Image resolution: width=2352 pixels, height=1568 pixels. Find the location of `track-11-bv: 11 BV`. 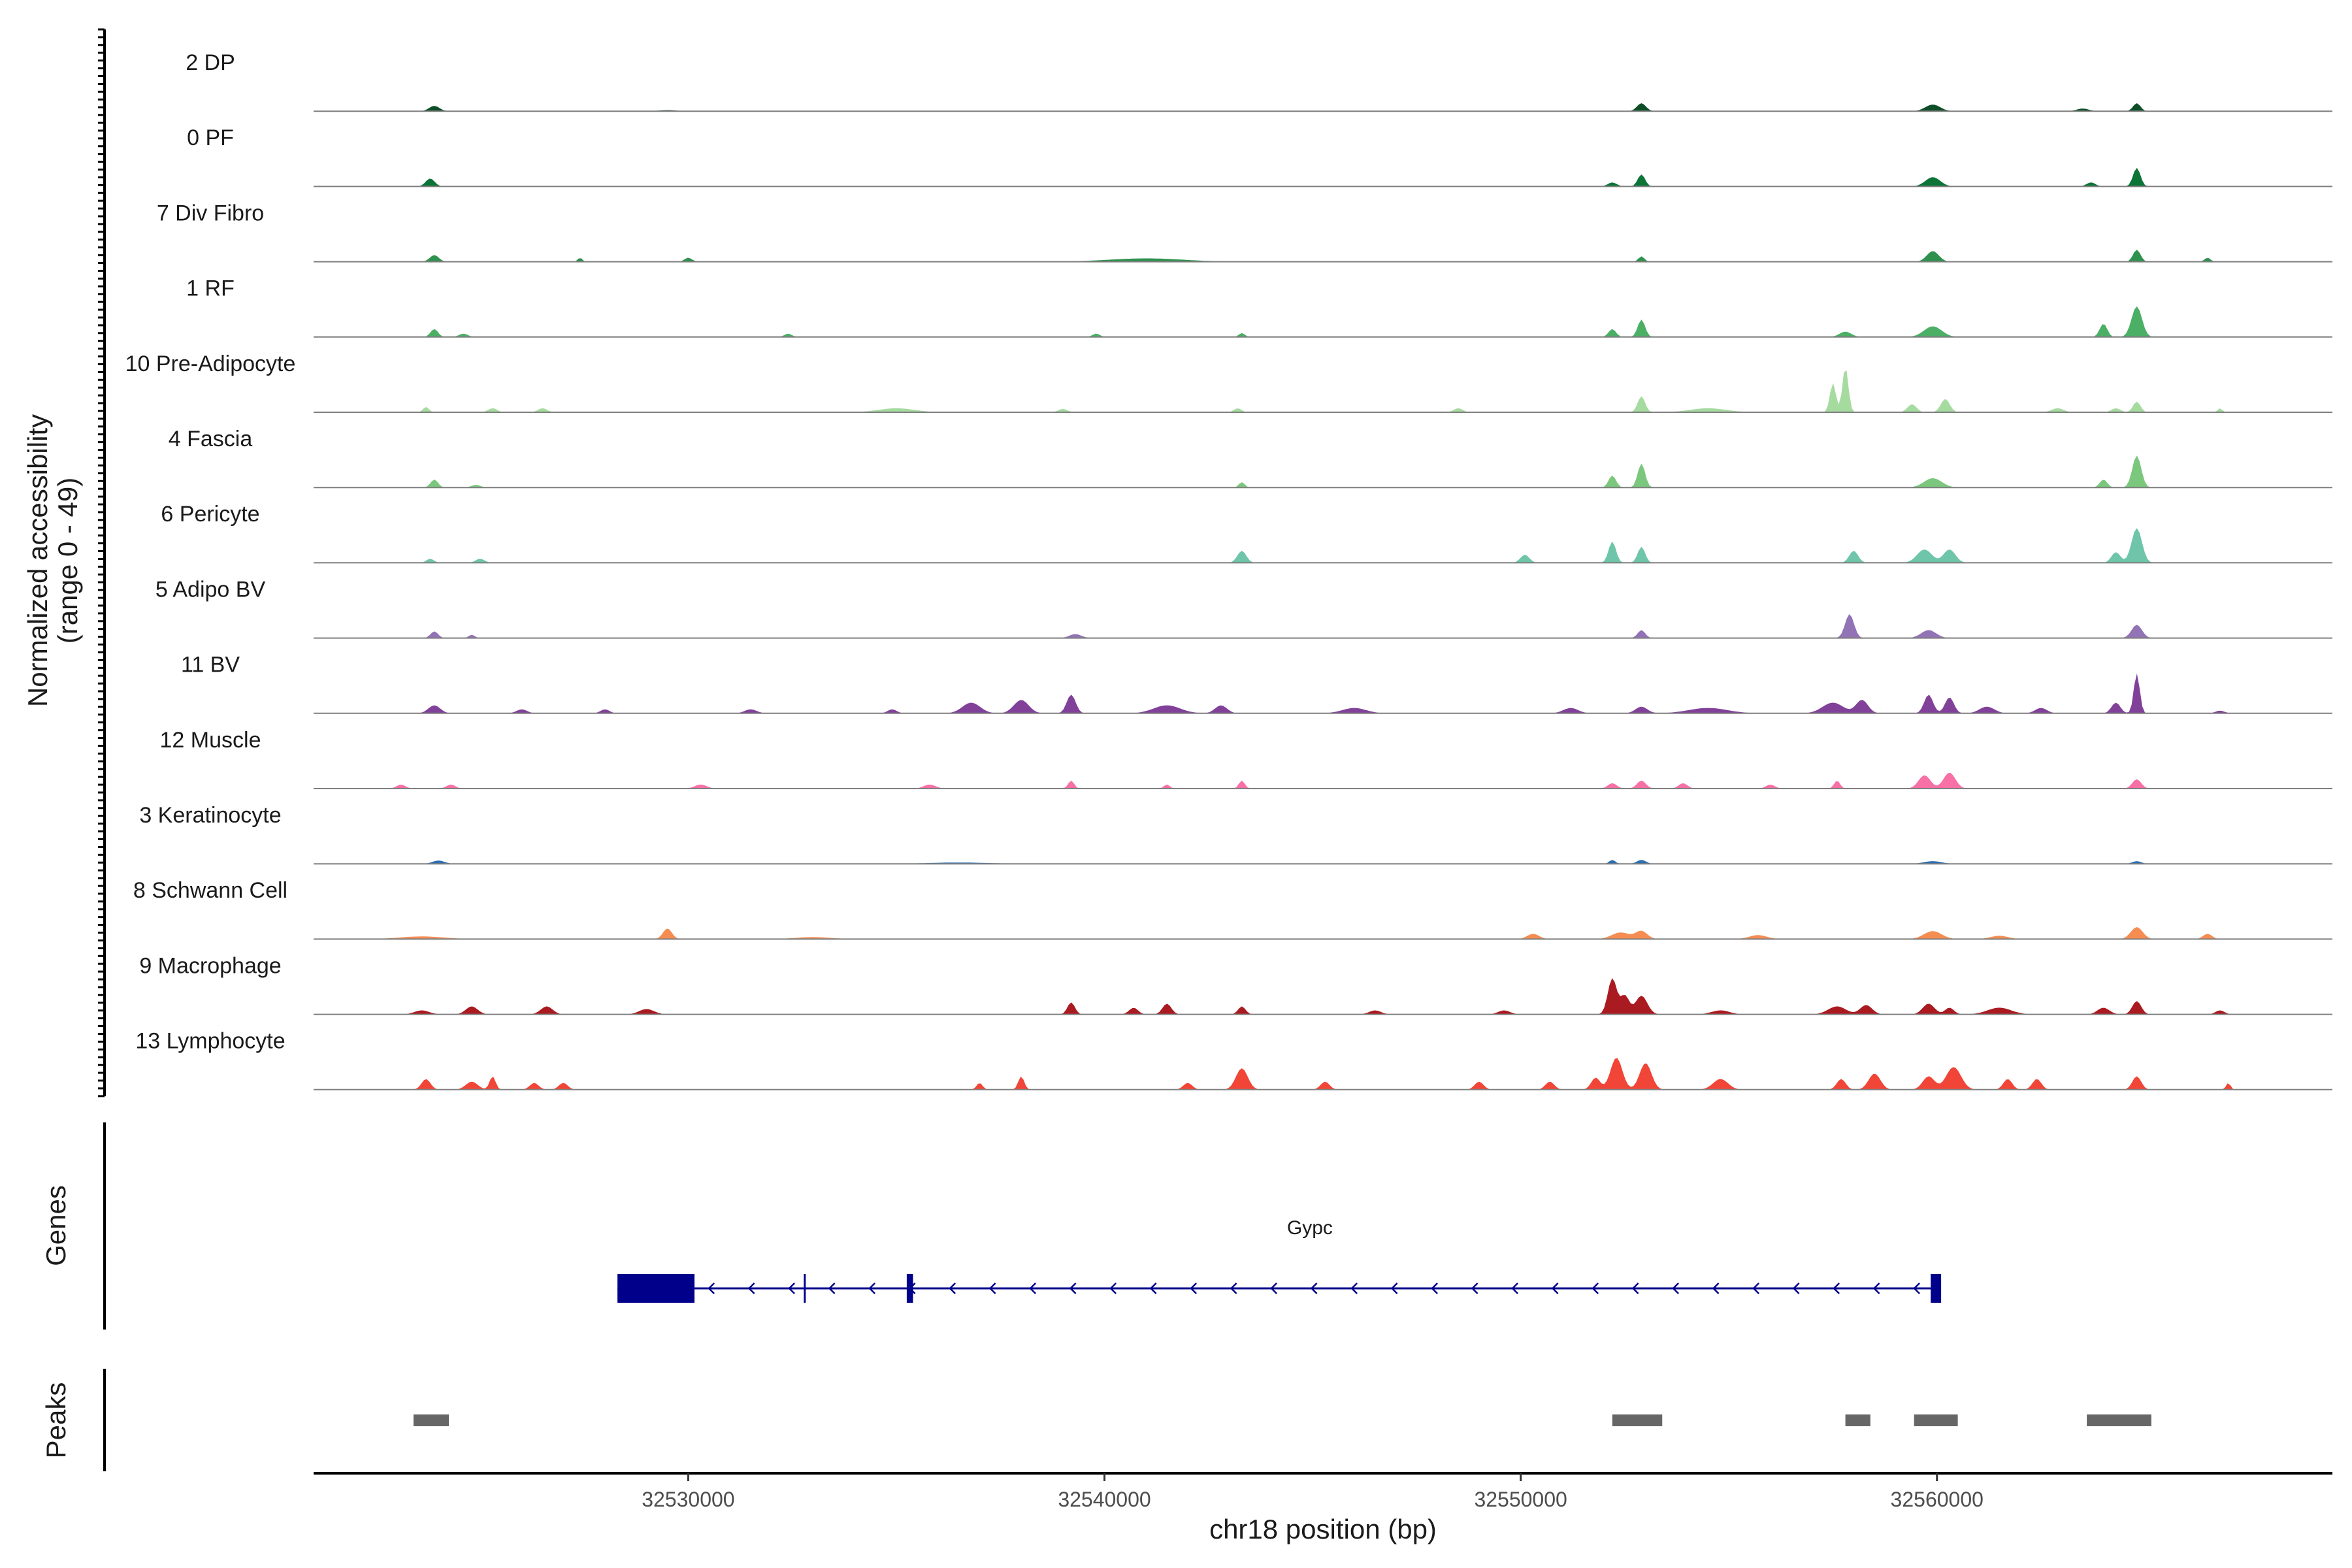

track-11-bv: 11 BV is located at coordinates (1256, 683).